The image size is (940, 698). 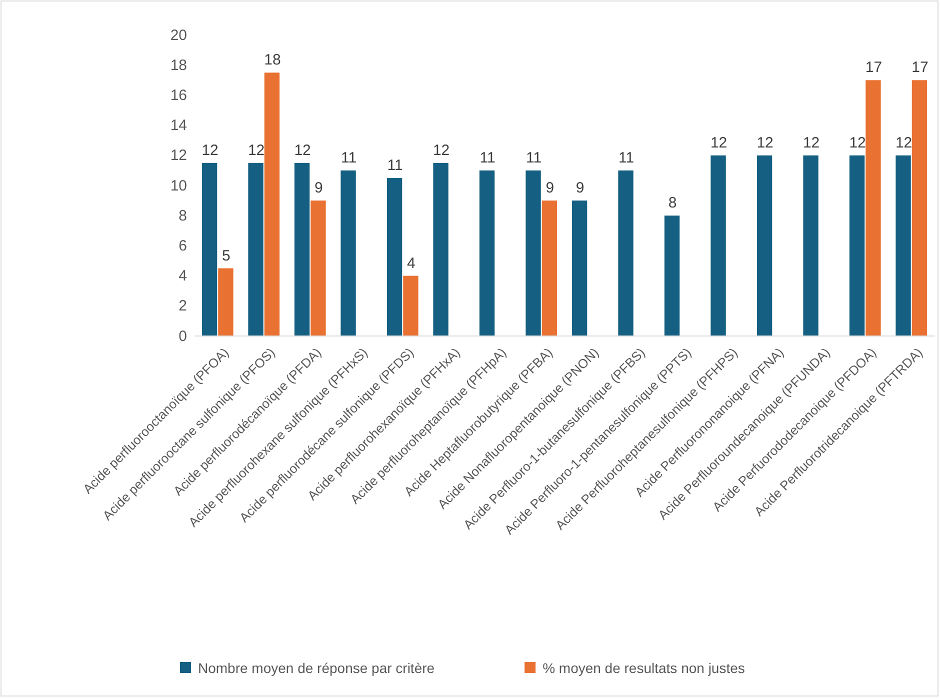 I want to click on y-tick-label: 20, so click(x=178, y=35).